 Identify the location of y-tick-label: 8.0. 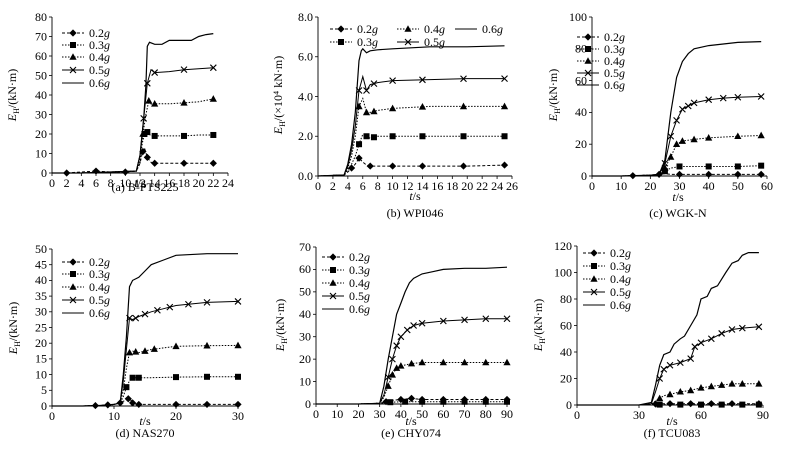
(305, 17).